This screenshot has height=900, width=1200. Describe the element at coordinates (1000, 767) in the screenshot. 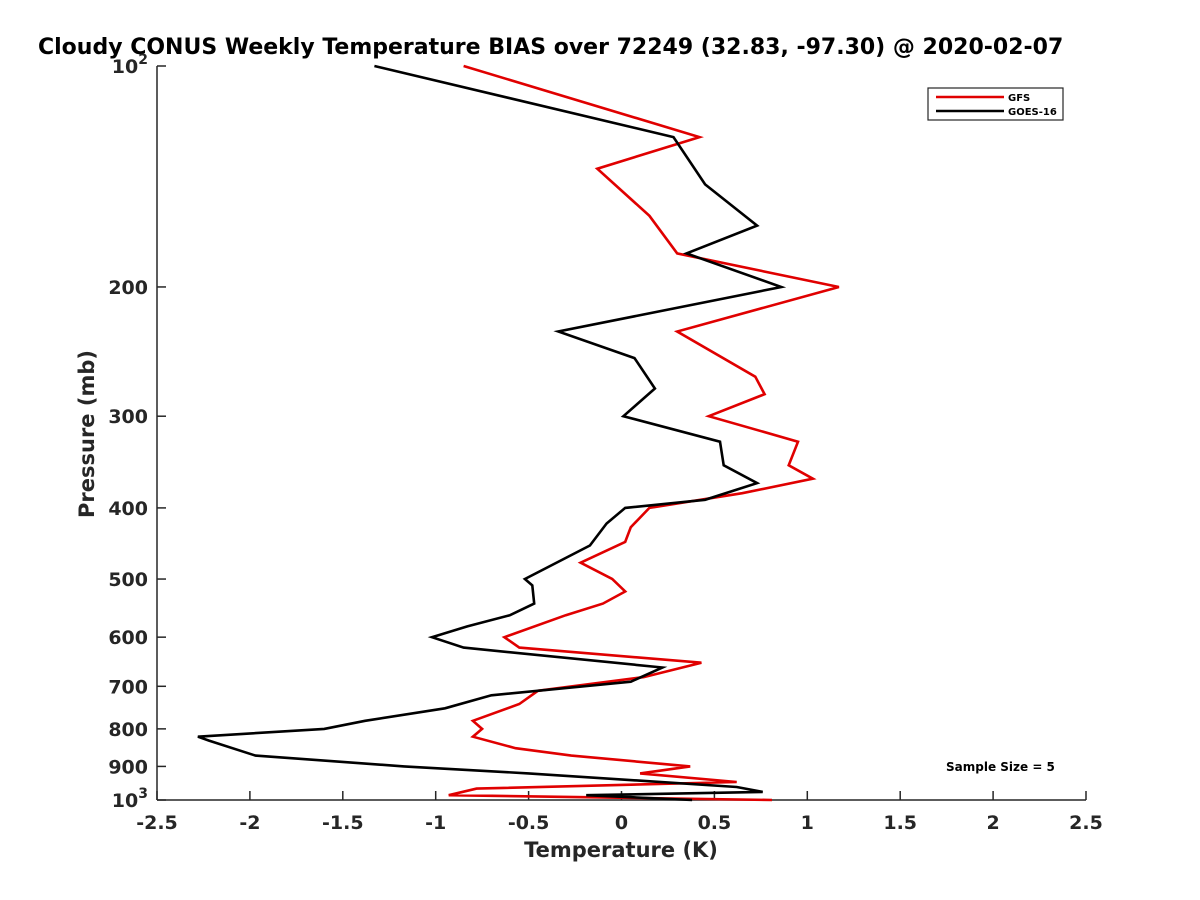

I see `sample-size-annotation: Sample Size = 5` at that location.